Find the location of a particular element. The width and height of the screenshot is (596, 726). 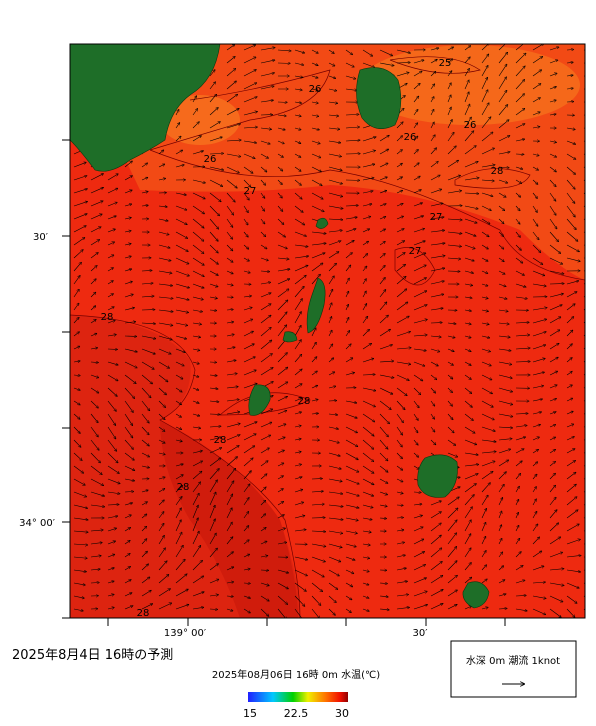

legend-label: 水深 0m 潮流 1knot is located at coordinates (513, 660).